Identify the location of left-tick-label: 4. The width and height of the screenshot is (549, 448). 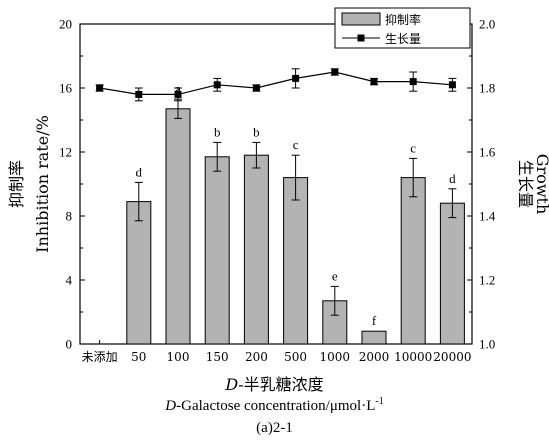
(69, 280).